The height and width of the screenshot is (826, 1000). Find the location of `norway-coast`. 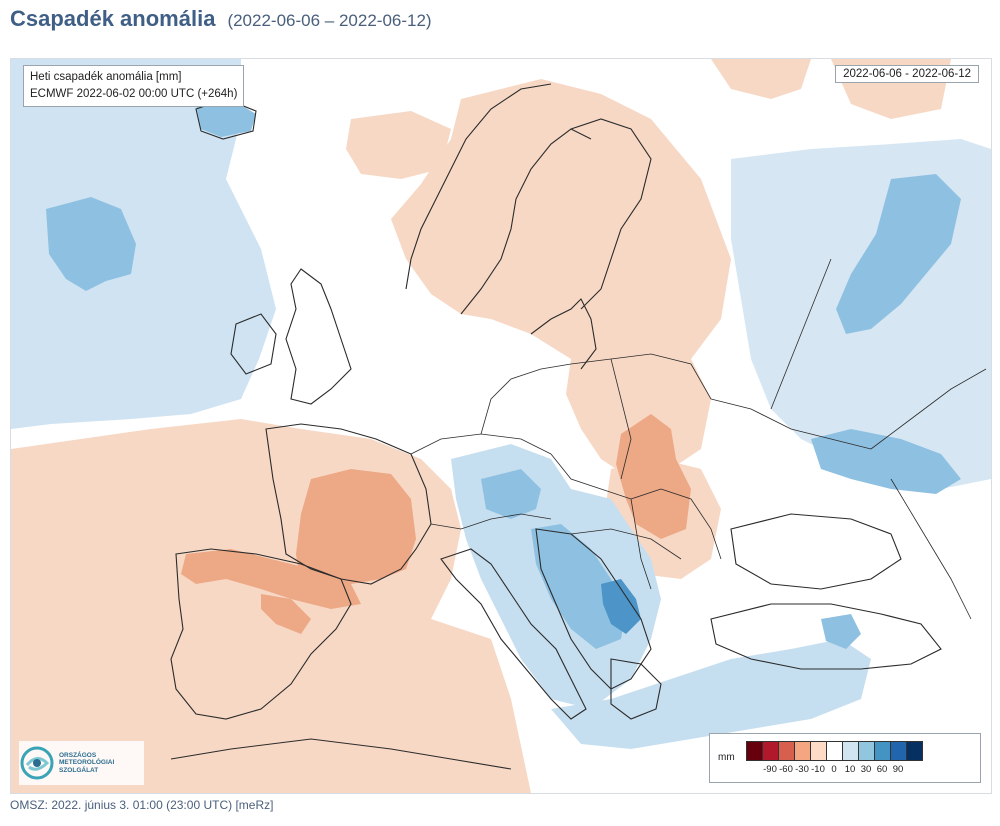

norway-coast is located at coordinates (478, 186).